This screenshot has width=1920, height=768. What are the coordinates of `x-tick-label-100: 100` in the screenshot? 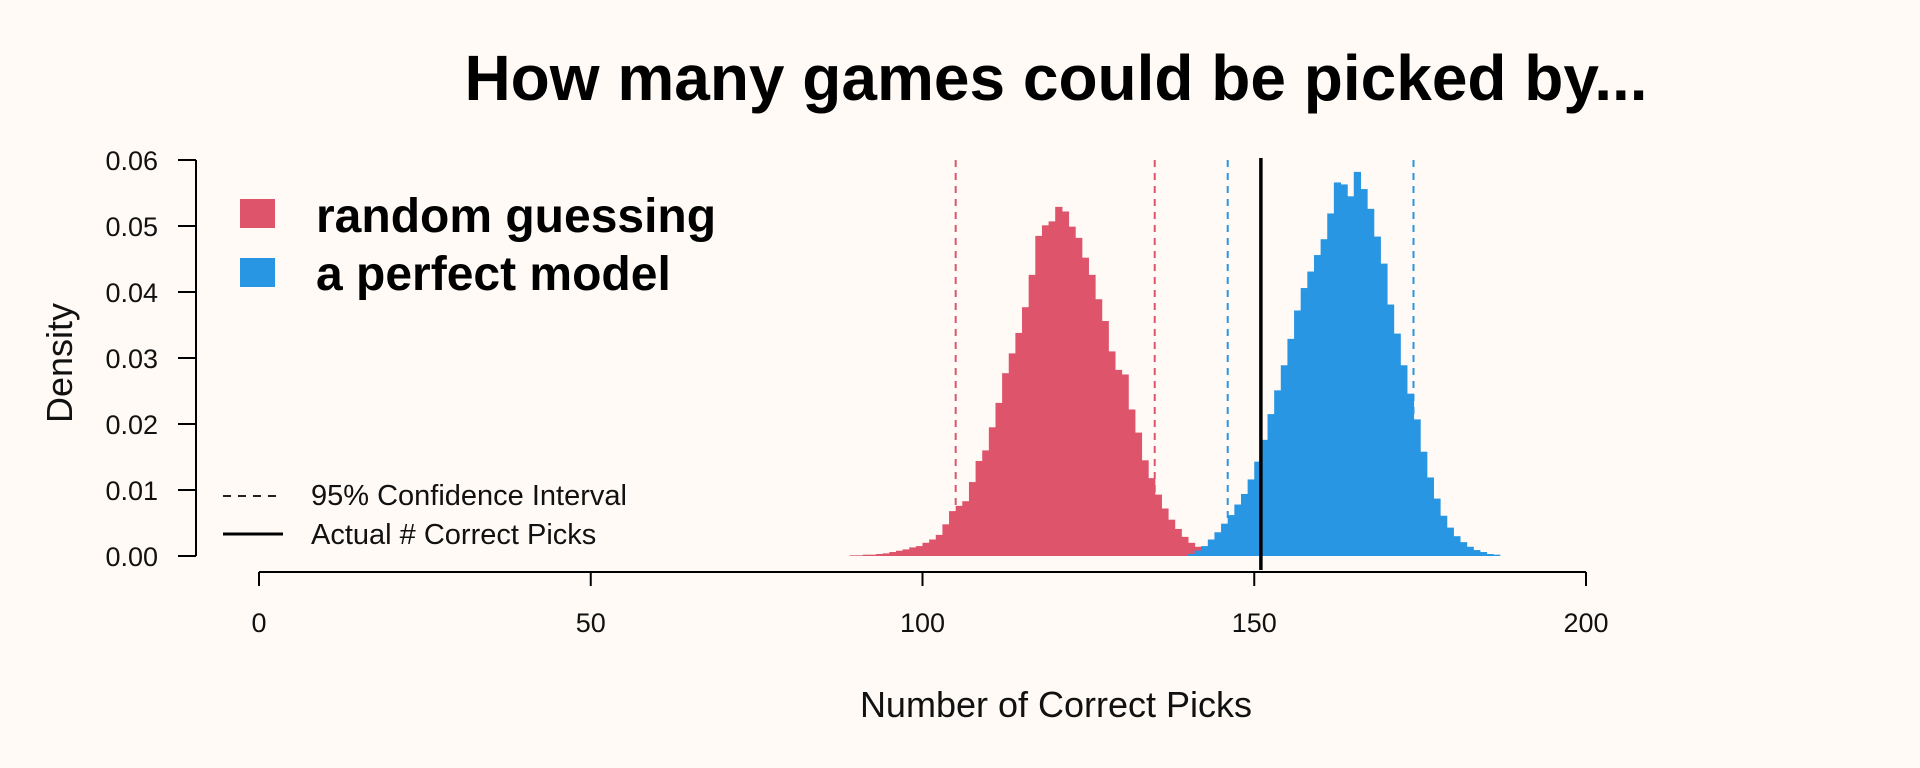 It's located at (922, 623).